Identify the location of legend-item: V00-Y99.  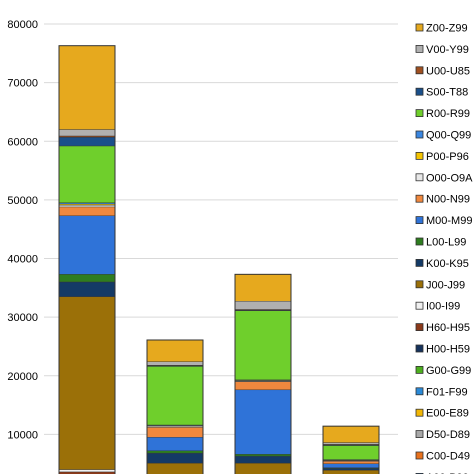
(442, 50).